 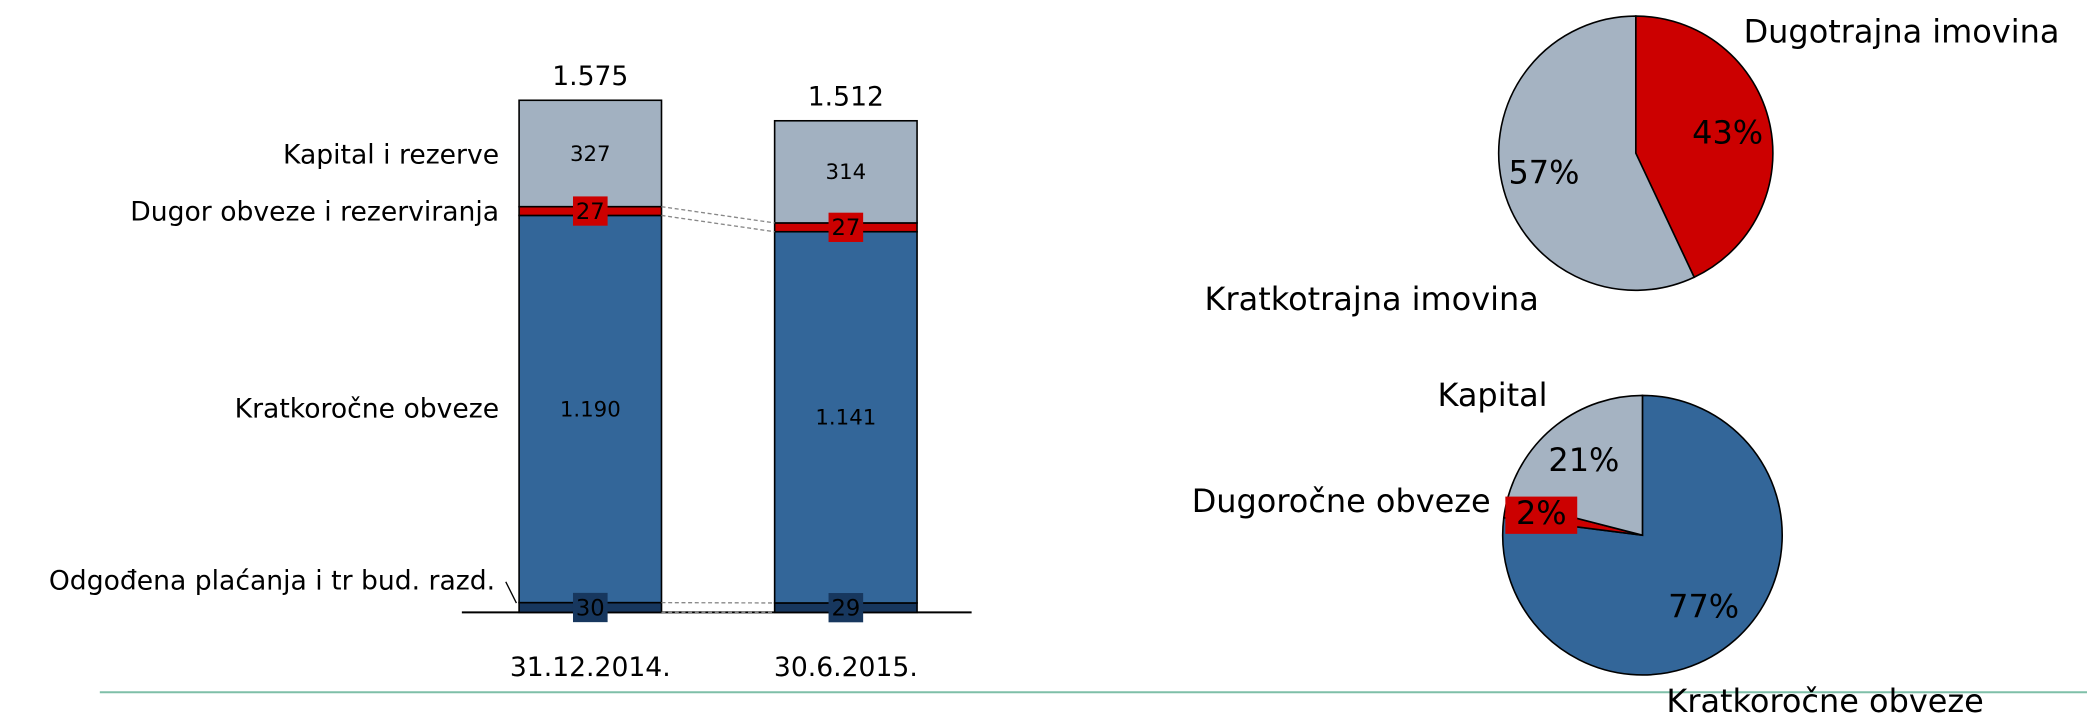 I want to click on series-label: Odgođena plaćanja i tr bud. razd., so click(x=272, y=580).